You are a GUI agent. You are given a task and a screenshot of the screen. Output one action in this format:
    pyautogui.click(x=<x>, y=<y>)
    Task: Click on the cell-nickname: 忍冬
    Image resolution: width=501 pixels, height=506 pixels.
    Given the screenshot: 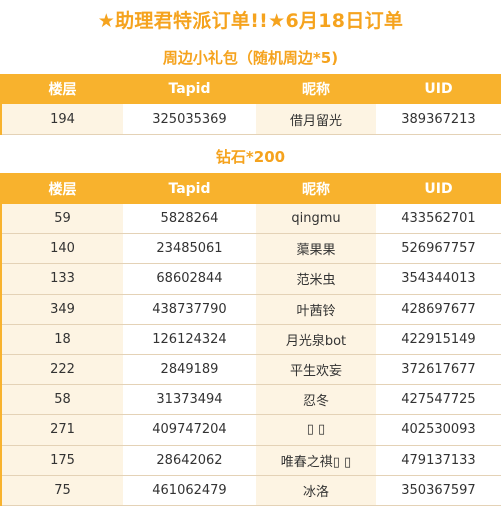 What is the action you would take?
    pyautogui.click(x=316, y=400)
    